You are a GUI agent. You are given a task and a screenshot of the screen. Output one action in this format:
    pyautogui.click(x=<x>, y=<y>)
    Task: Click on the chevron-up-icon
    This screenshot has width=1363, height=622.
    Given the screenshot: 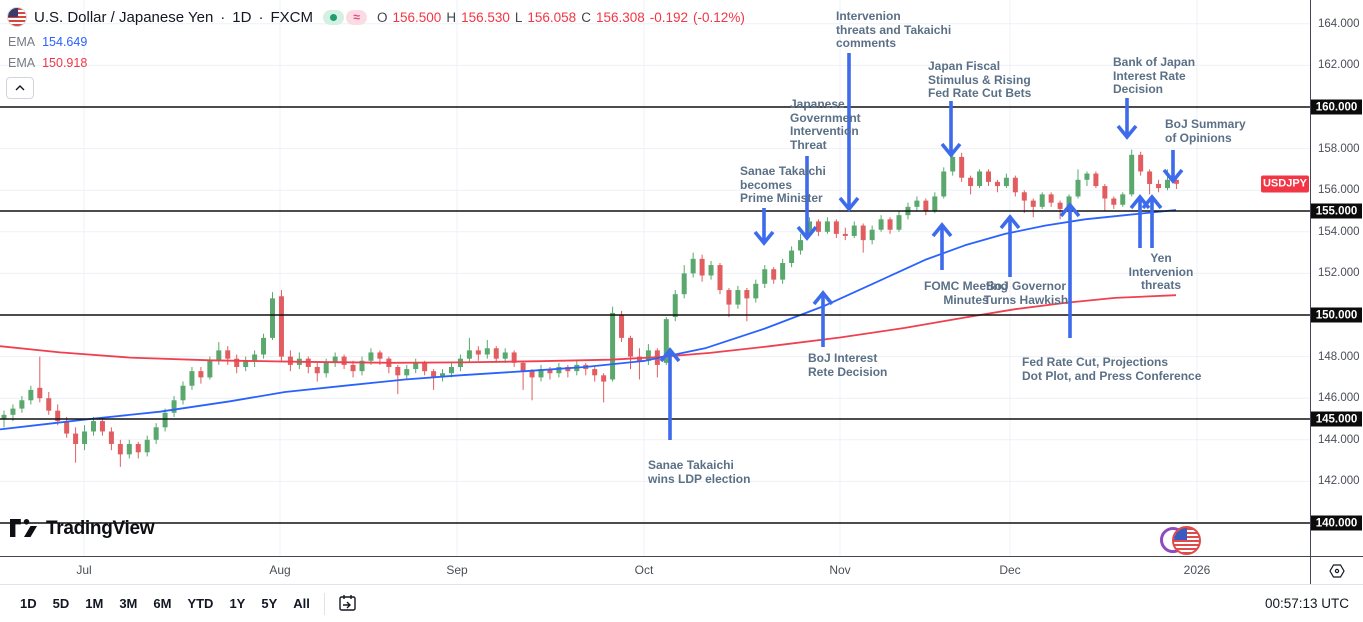 What is the action you would take?
    pyautogui.click(x=20, y=88)
    